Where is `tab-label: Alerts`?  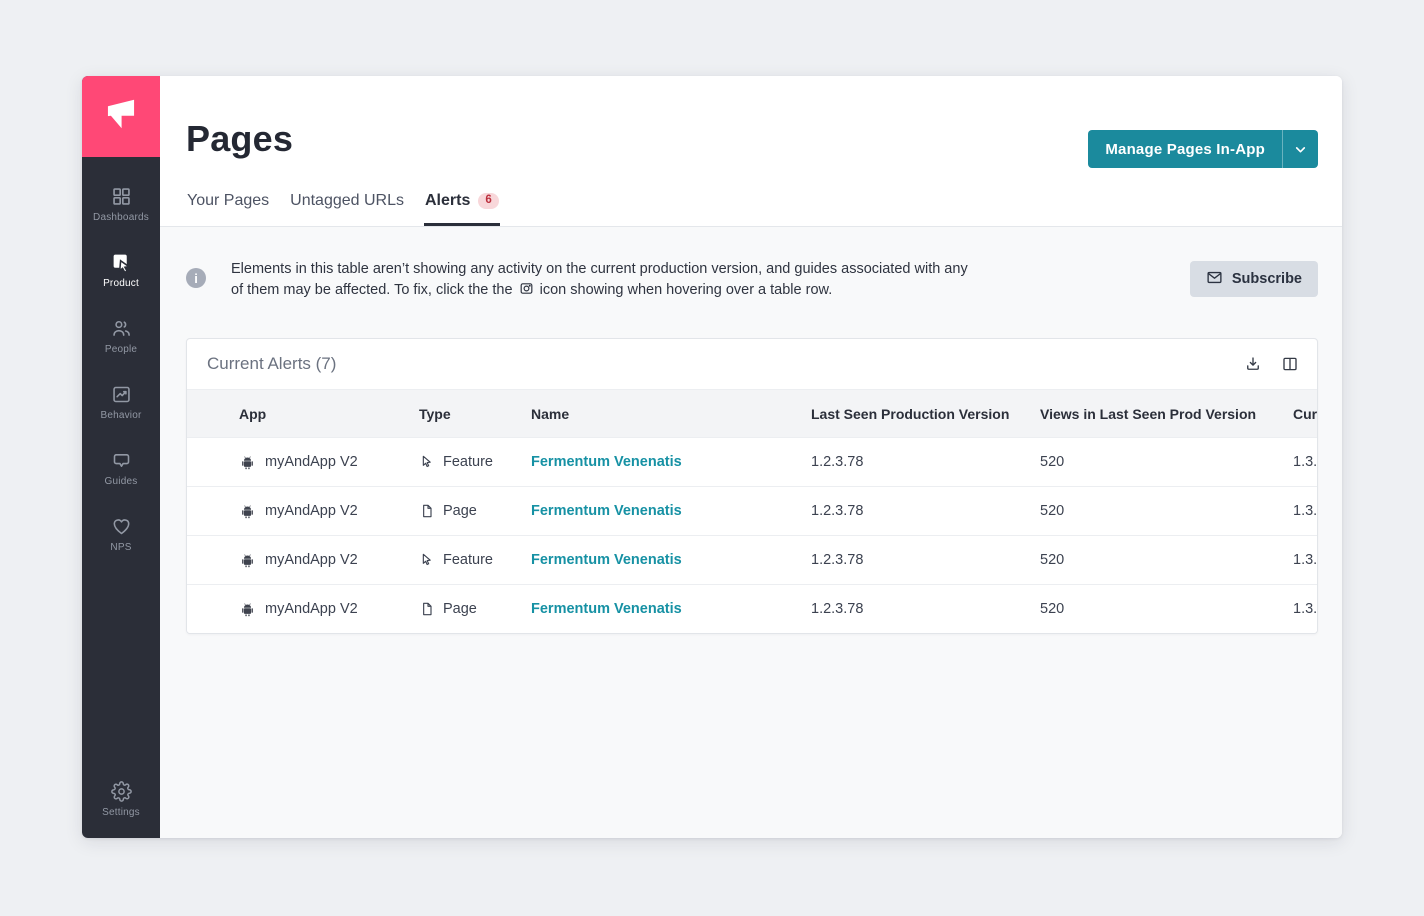
tab-label: Alerts is located at coordinates (447, 200).